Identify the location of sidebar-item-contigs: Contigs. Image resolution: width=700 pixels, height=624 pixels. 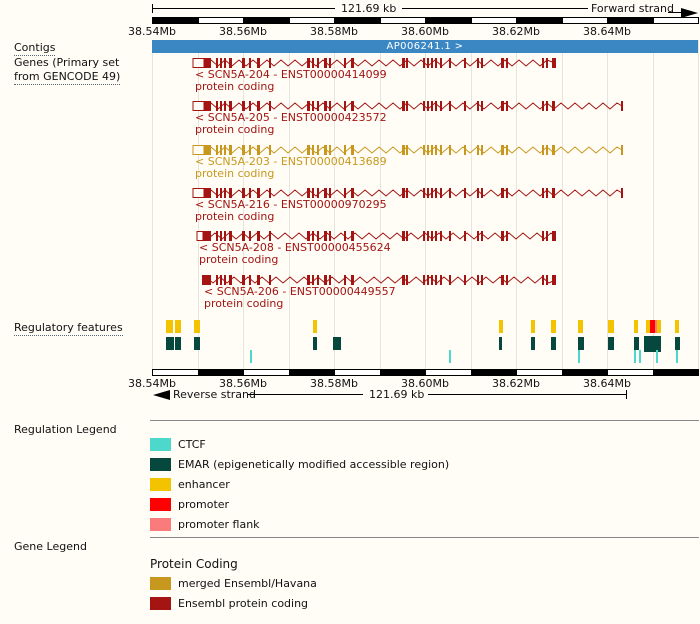
(35, 48).